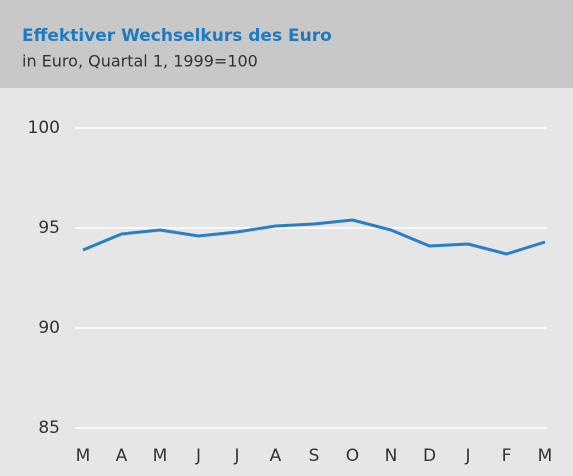 The height and width of the screenshot is (476, 573). I want to click on x-tick-label: F, so click(507, 456).